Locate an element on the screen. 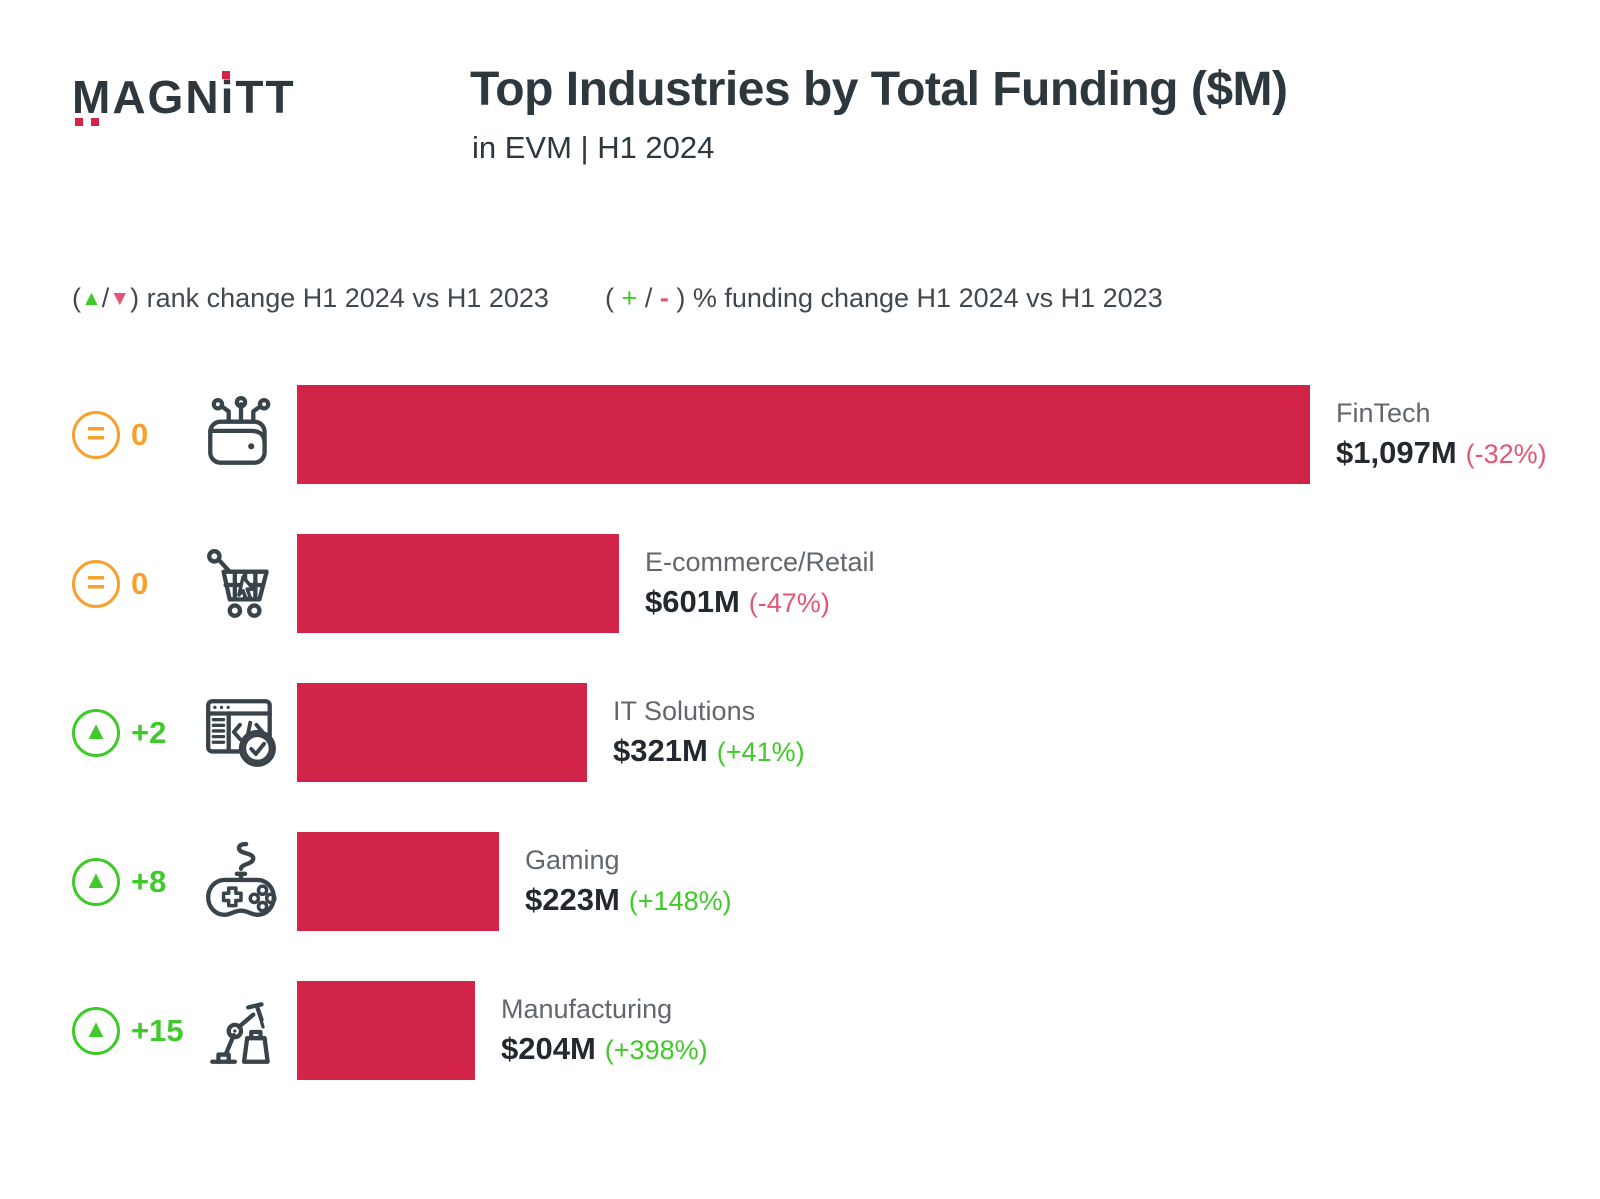 This screenshot has height=1199, width=1600. bar-it-solutions is located at coordinates (442, 732).